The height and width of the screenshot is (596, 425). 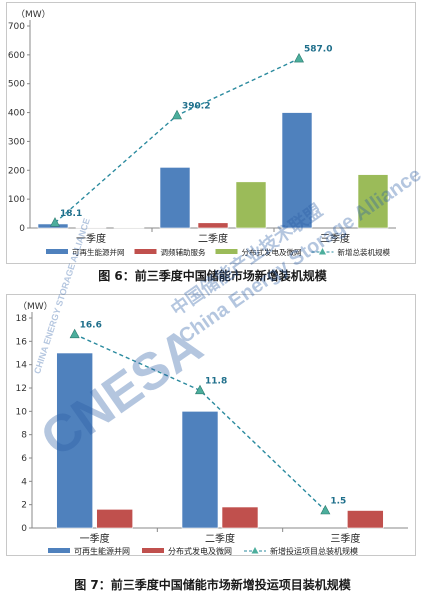 I want to click on y-tick-label: 8, so click(x=24, y=436).